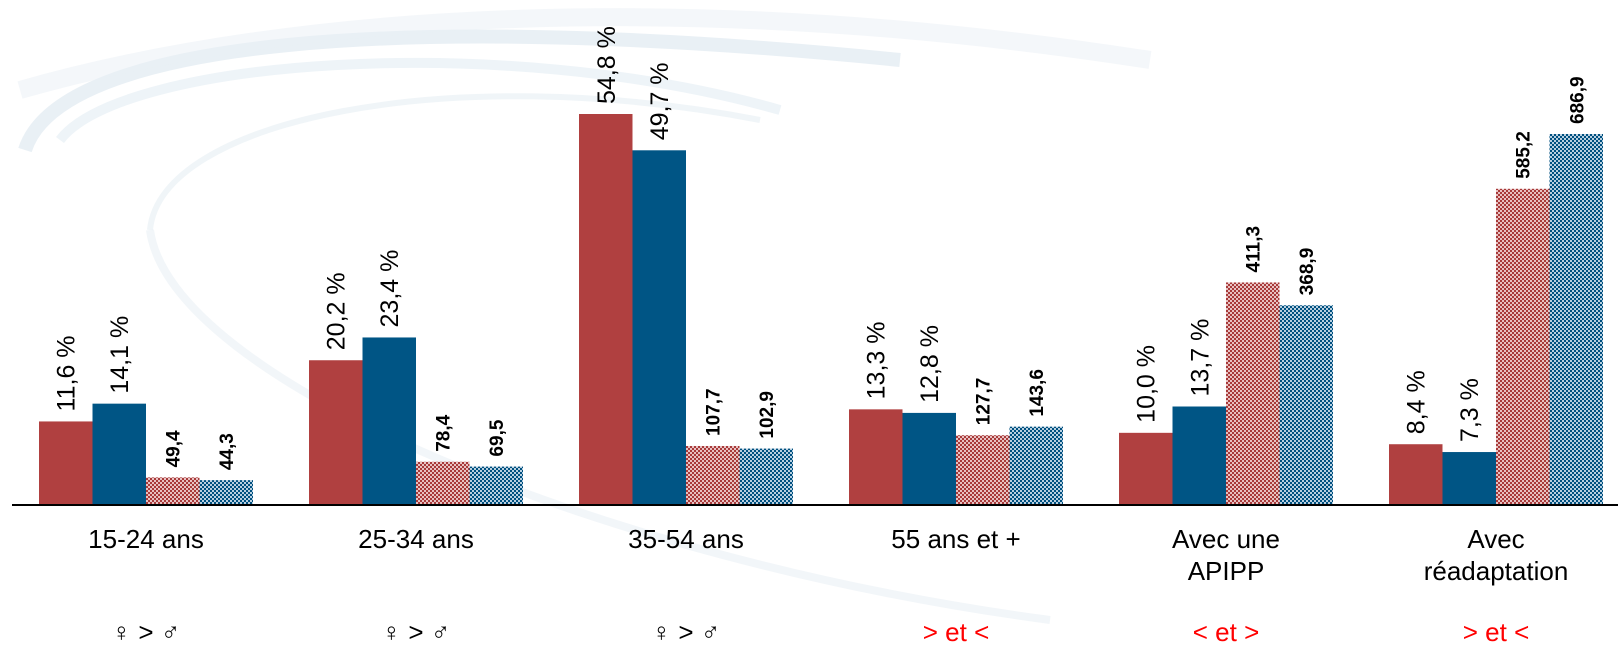  Describe the element at coordinates (416, 539) in the screenshot. I see `category-label-2: 25-34 ans` at that location.